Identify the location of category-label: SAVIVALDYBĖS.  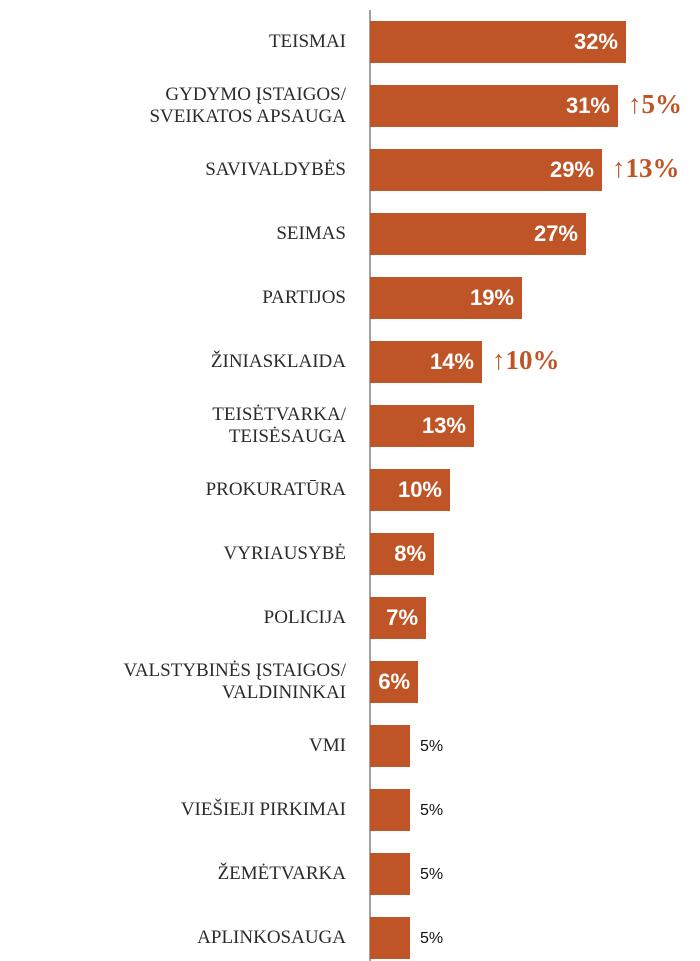
(275, 169).